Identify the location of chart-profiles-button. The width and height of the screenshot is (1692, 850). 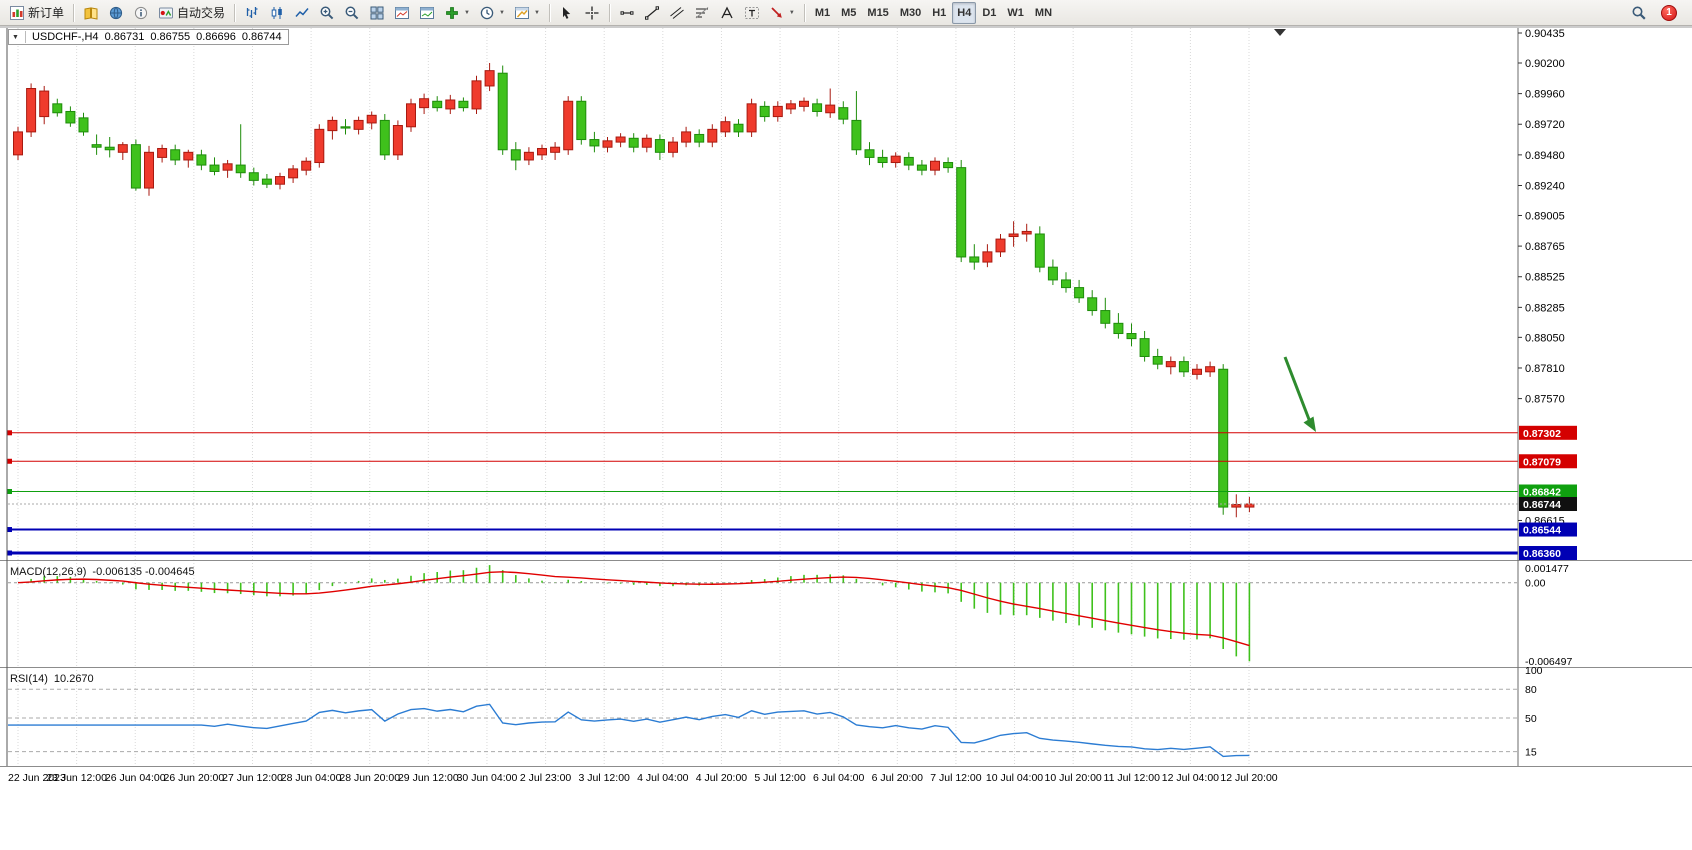
(427, 13).